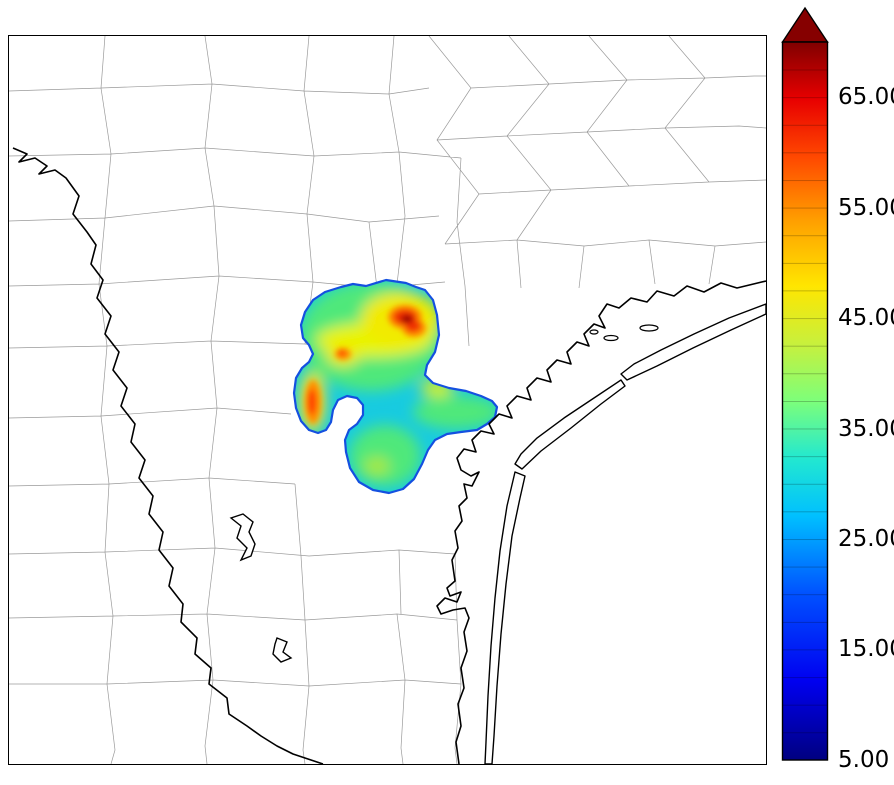  Describe the element at coordinates (866, 318) in the screenshot. I see `colorbar-tick-label: 45.00` at that location.